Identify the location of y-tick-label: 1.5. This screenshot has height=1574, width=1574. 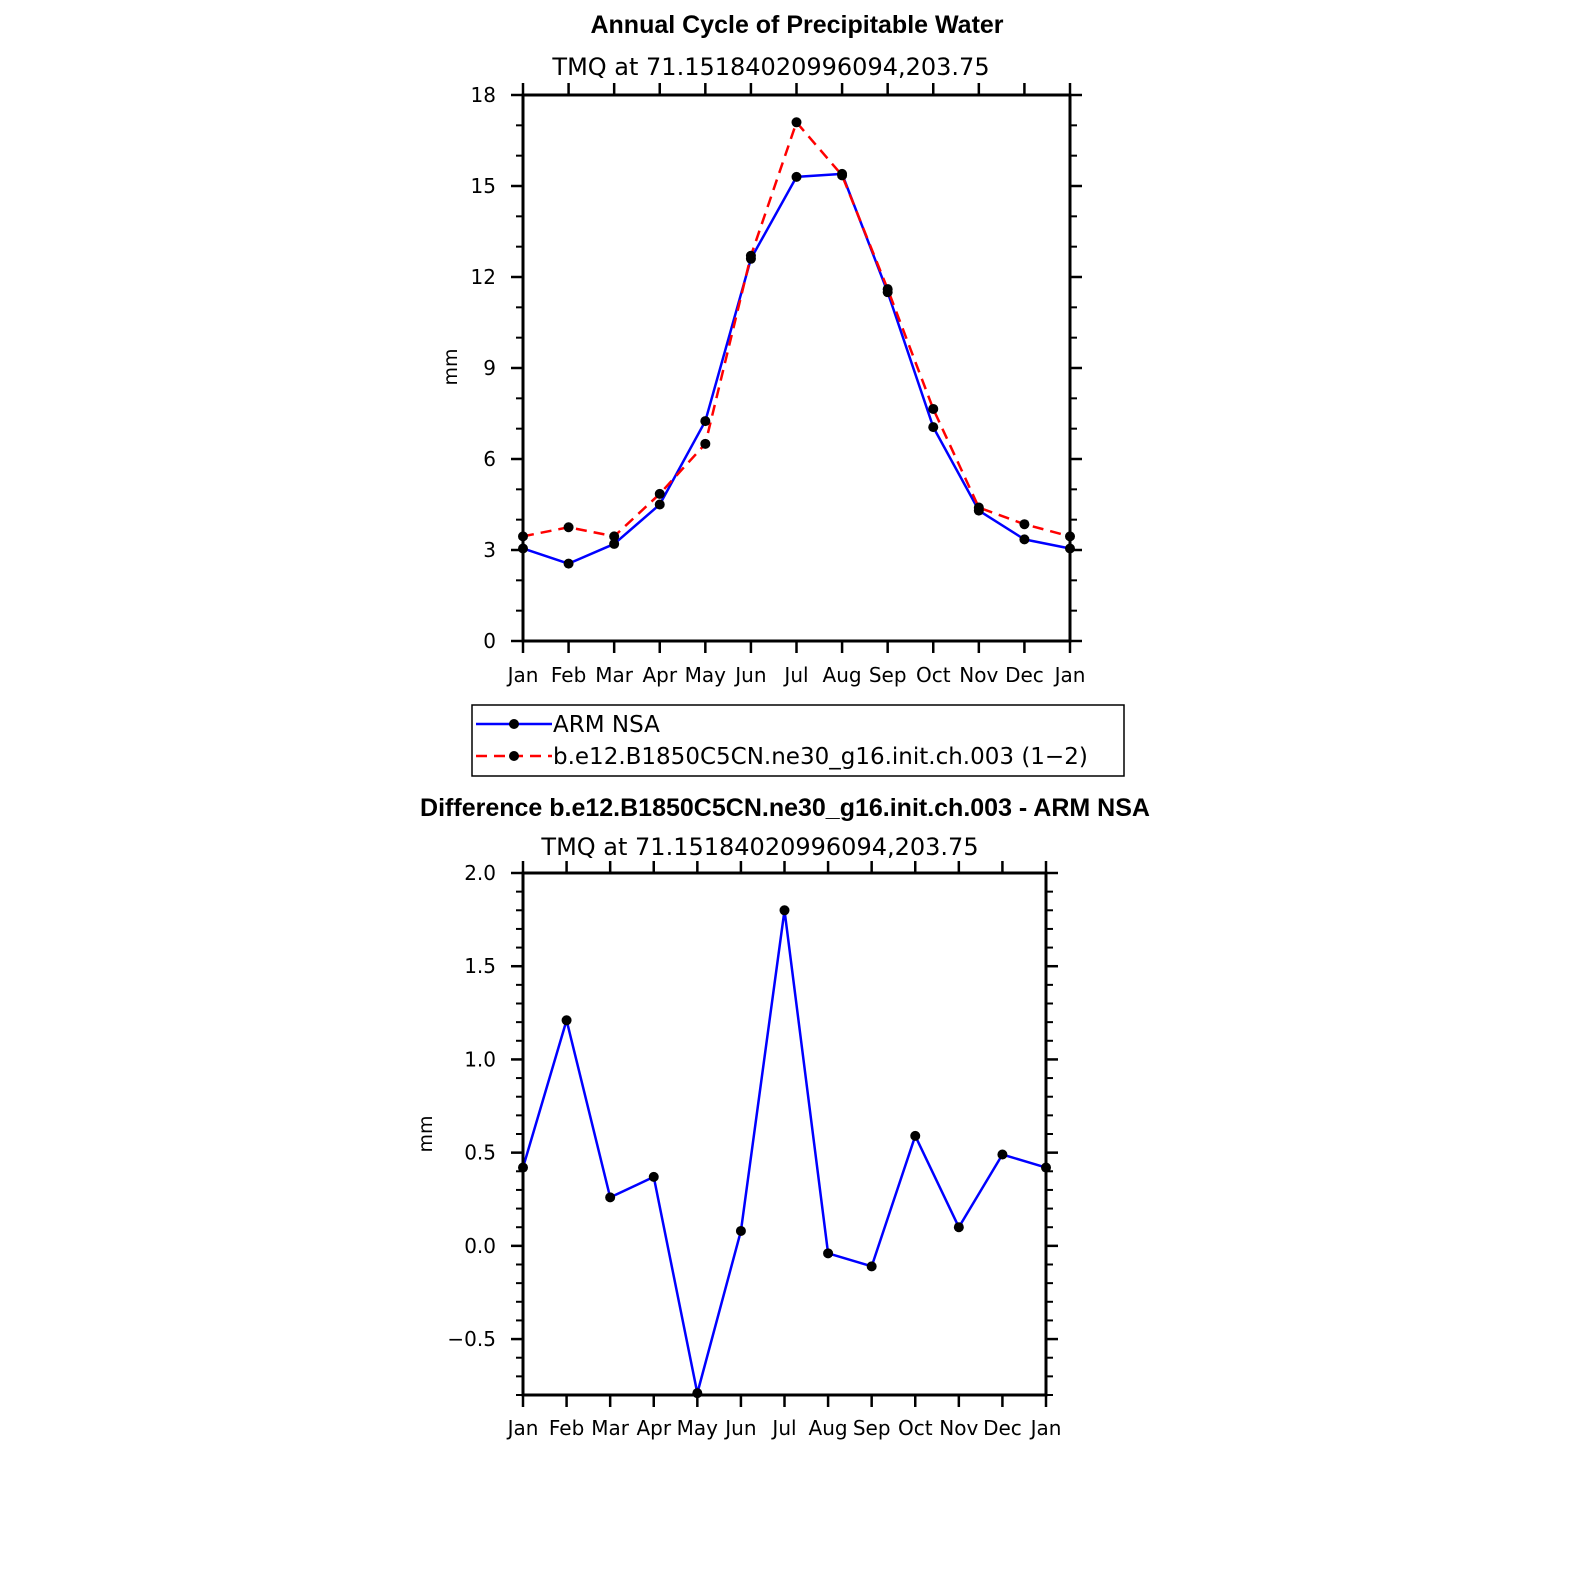
(480, 966).